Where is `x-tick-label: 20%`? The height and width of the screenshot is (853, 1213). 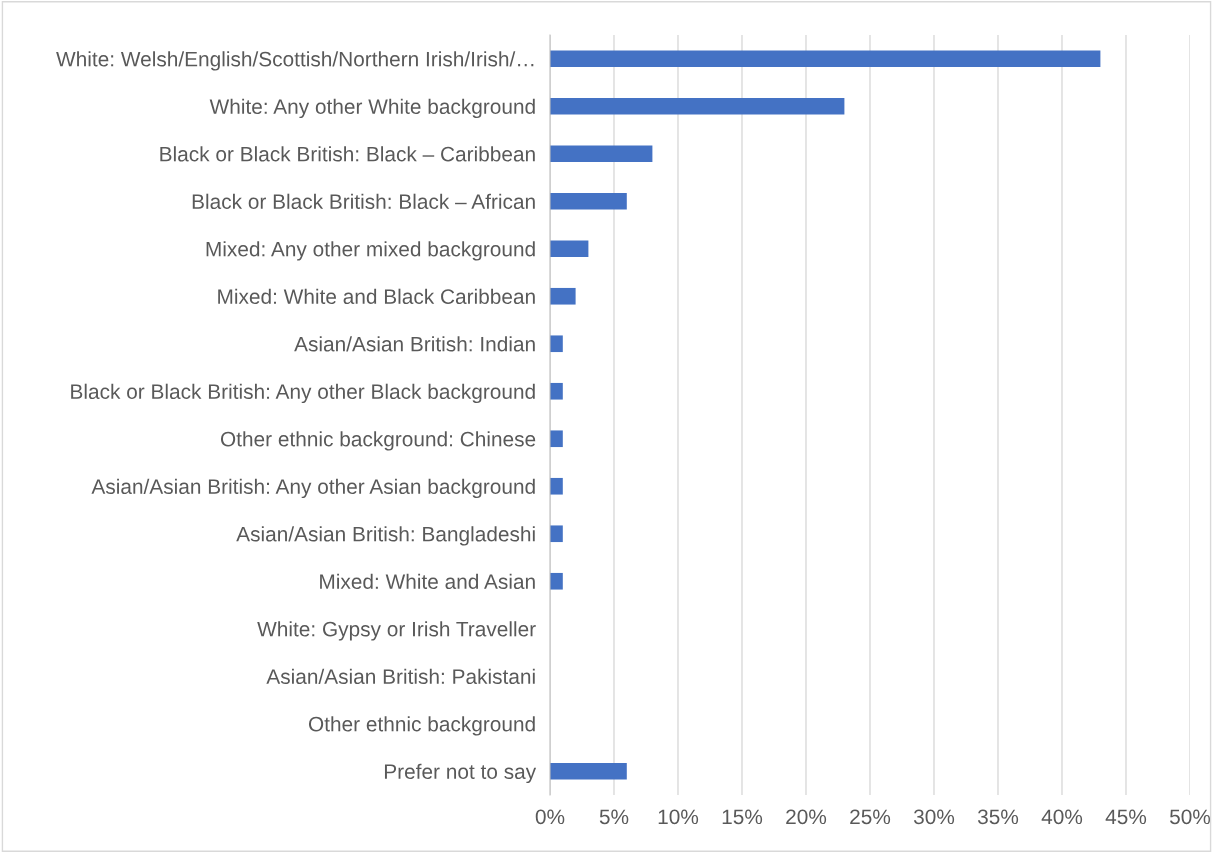
x-tick-label: 20% is located at coordinates (806, 817).